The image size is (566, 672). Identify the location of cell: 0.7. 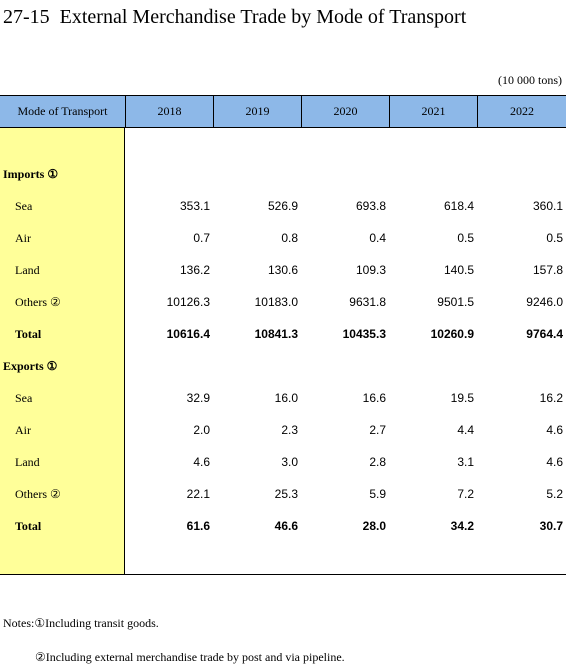
(201, 238).